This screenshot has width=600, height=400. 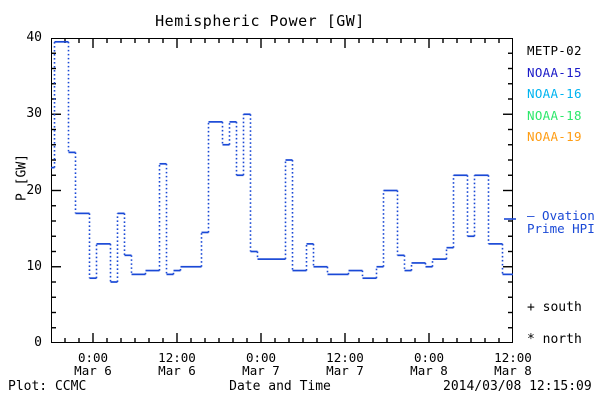 I want to click on y-tick-label: 10, so click(x=34, y=266).